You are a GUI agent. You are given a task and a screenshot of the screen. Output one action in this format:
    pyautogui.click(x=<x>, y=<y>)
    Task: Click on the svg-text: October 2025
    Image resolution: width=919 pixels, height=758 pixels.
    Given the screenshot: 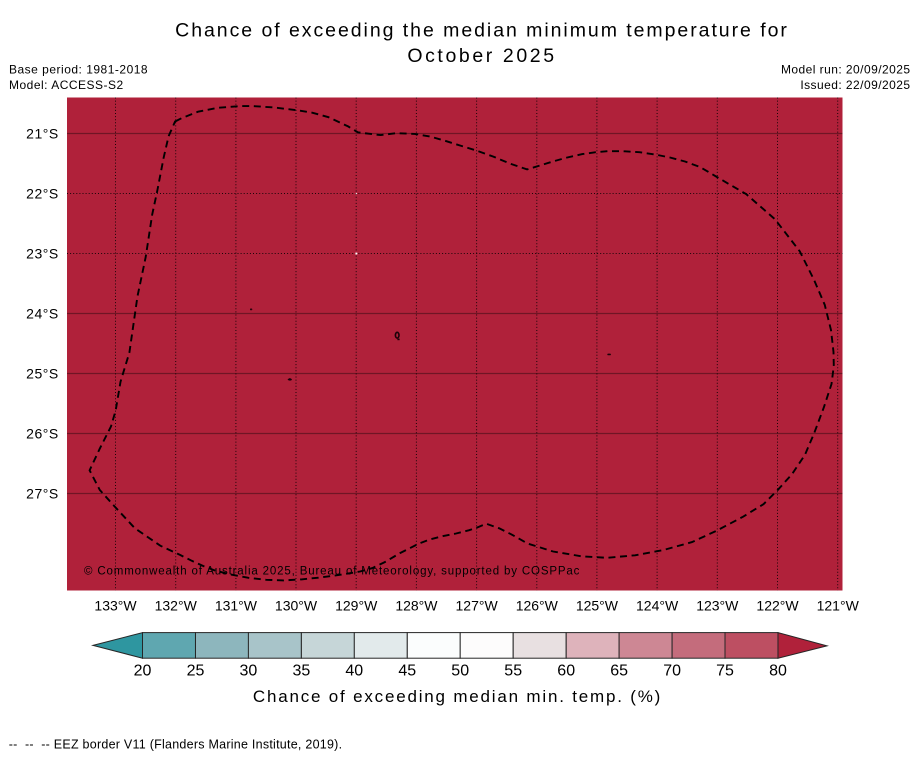 What is the action you would take?
    pyautogui.click(x=481, y=56)
    